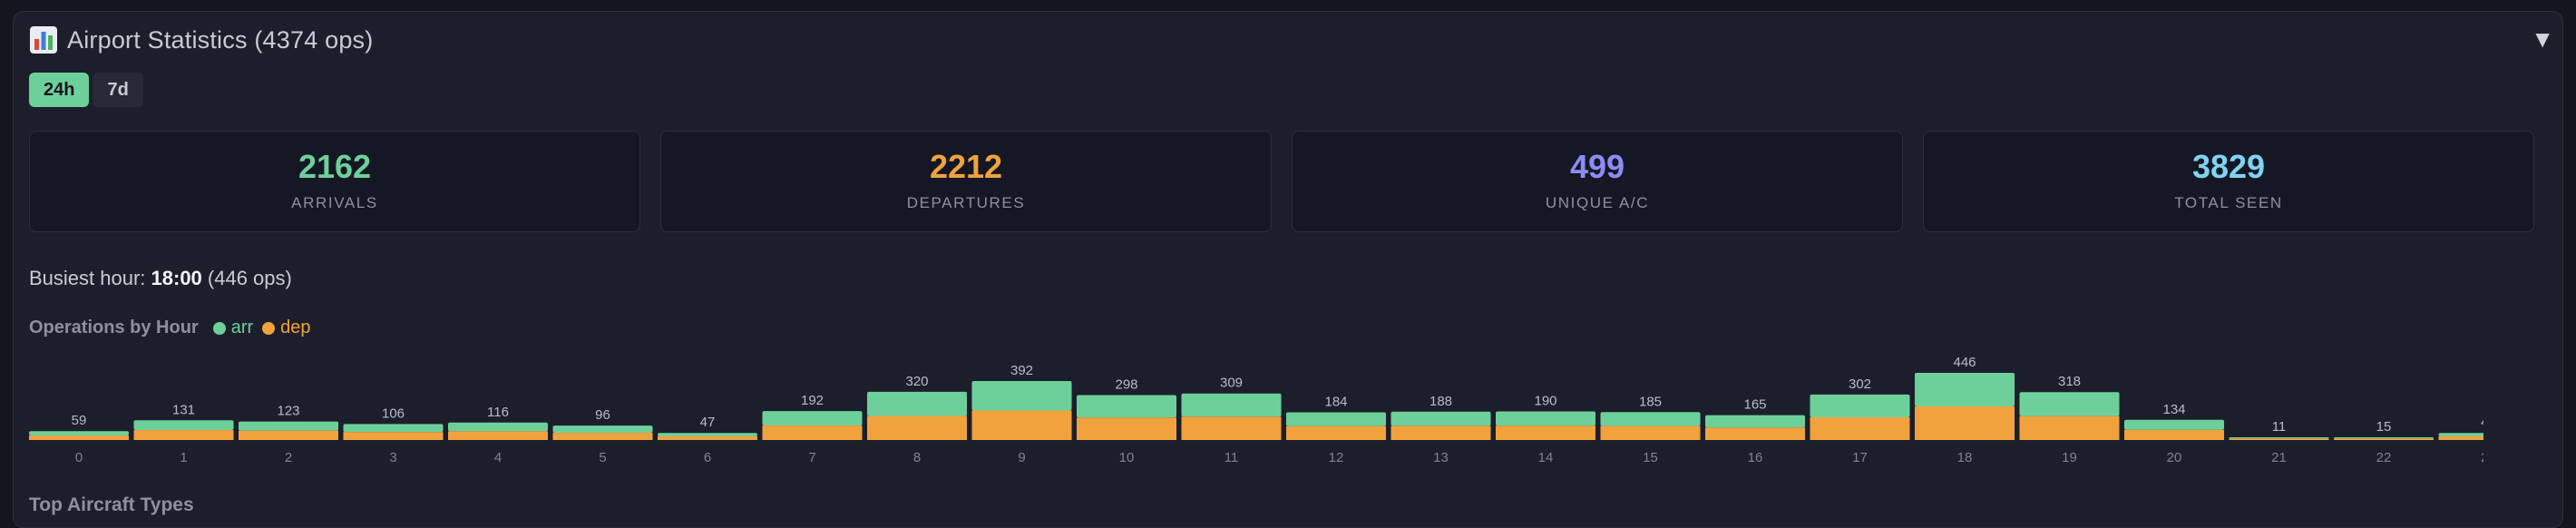 The image size is (2576, 528). I want to click on hour-tick-12: 12, so click(1336, 457).